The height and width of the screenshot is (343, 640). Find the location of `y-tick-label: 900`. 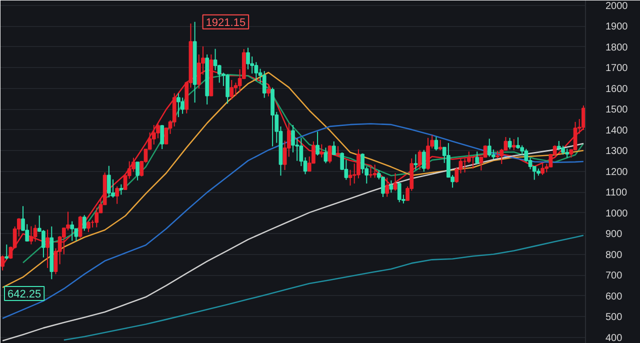

y-tick-label: 900 is located at coordinates (614, 234).